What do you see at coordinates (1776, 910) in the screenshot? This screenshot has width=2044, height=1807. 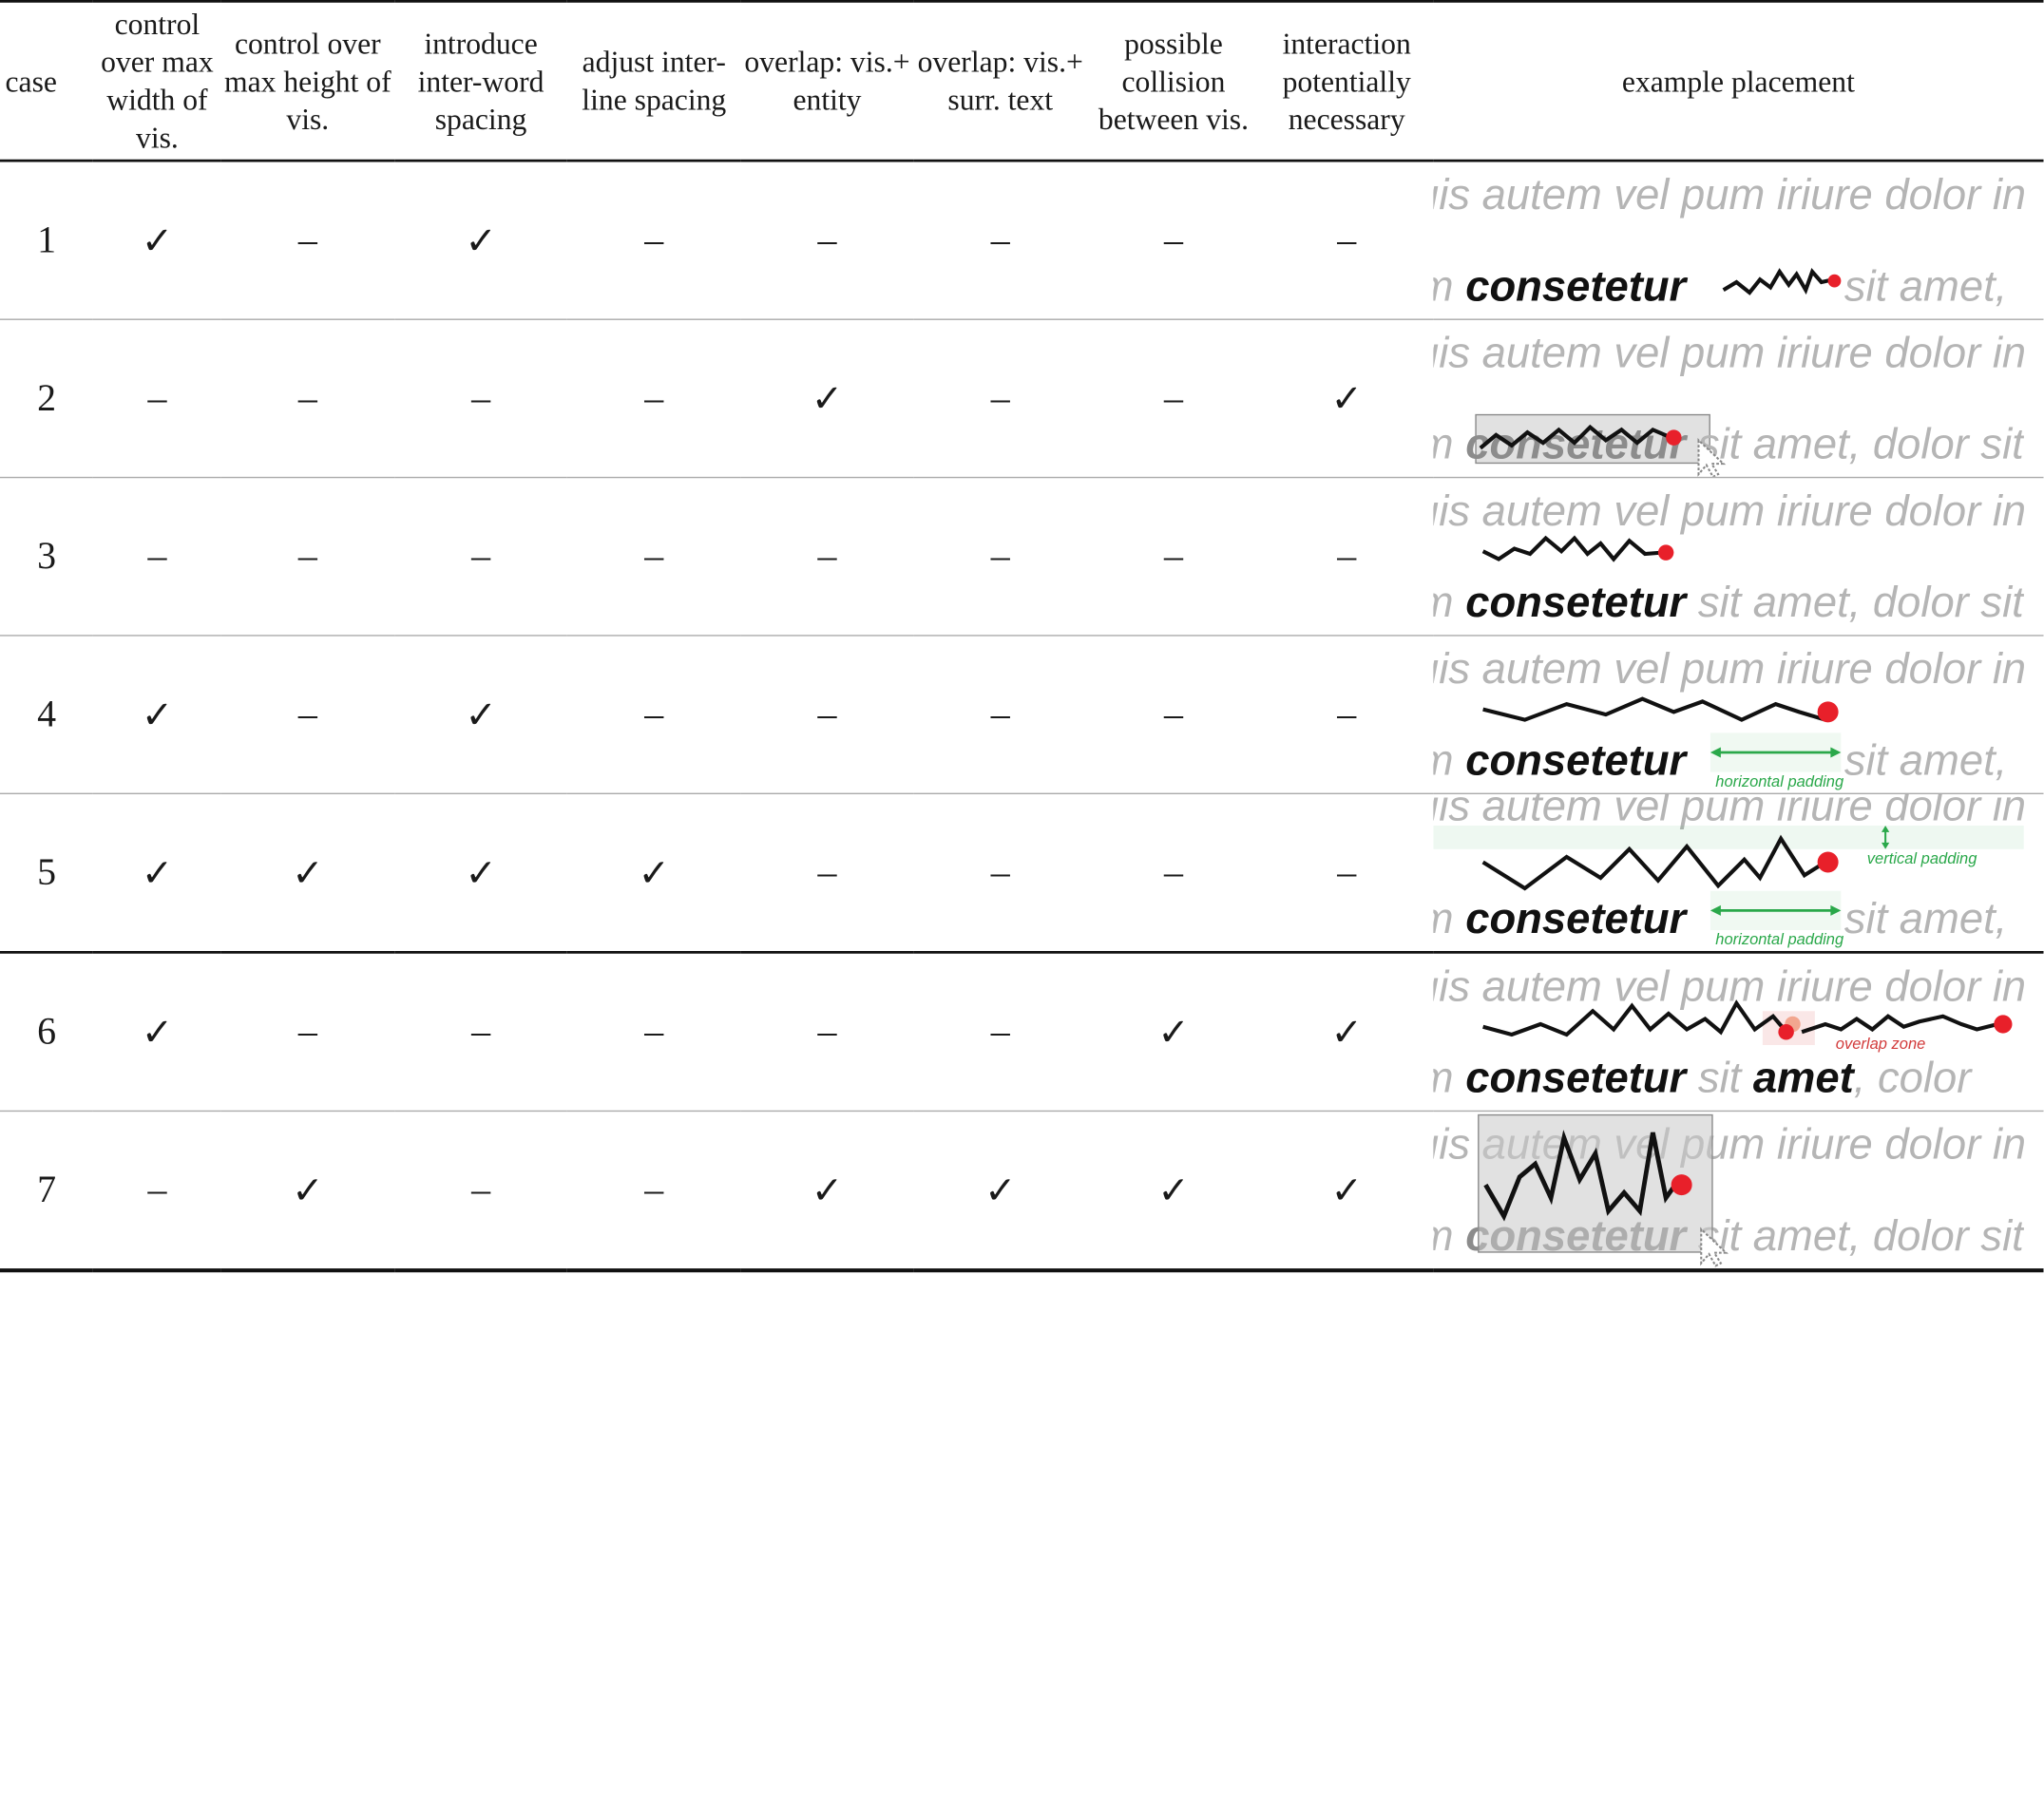 I see `horizontal-padding-arrow` at bounding box center [1776, 910].